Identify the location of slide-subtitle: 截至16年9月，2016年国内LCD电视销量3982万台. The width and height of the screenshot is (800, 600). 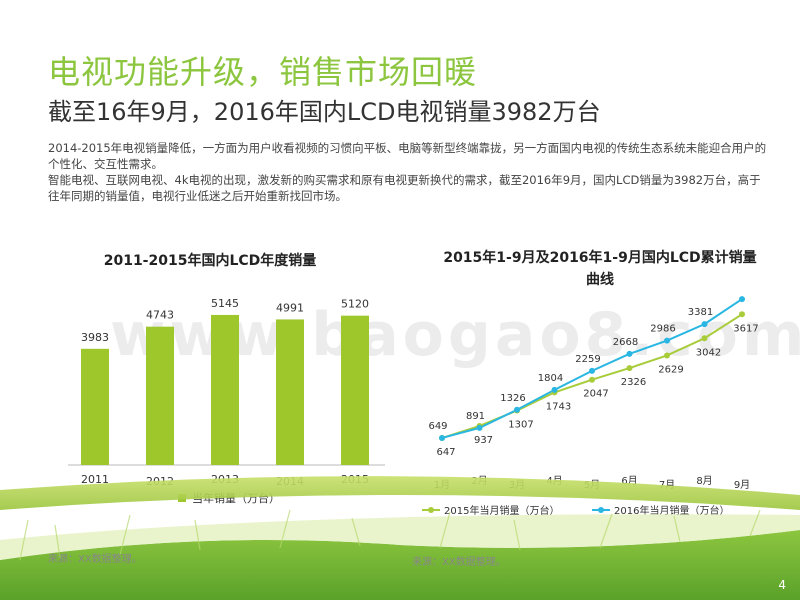
(324, 112).